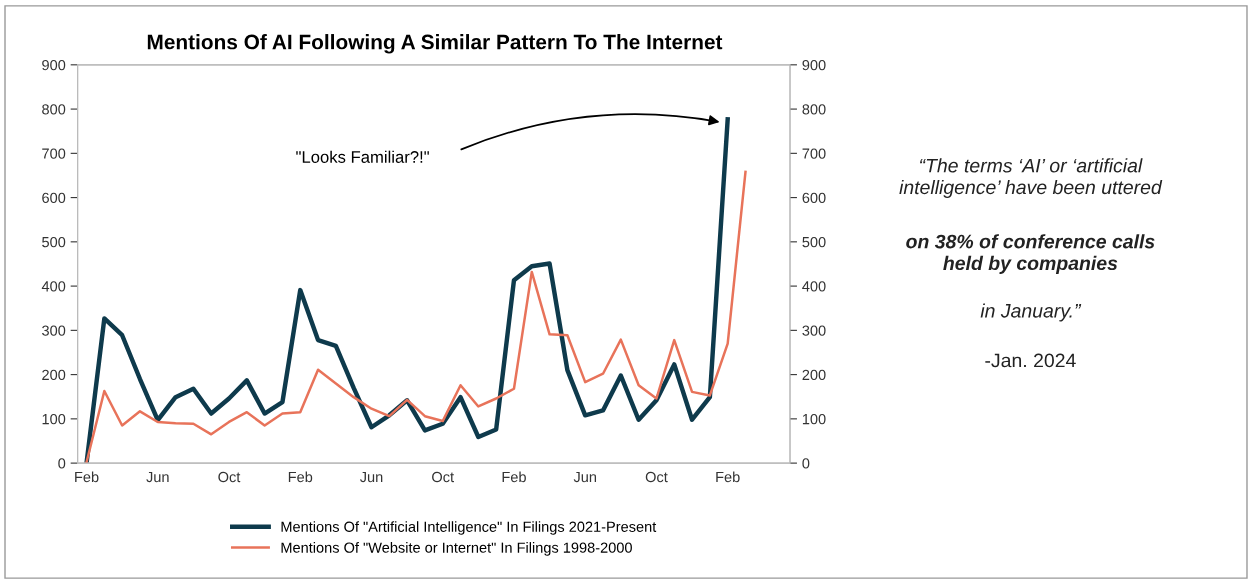  What do you see at coordinates (53, 286) in the screenshot?
I see `y-tick-label: 400` at bounding box center [53, 286].